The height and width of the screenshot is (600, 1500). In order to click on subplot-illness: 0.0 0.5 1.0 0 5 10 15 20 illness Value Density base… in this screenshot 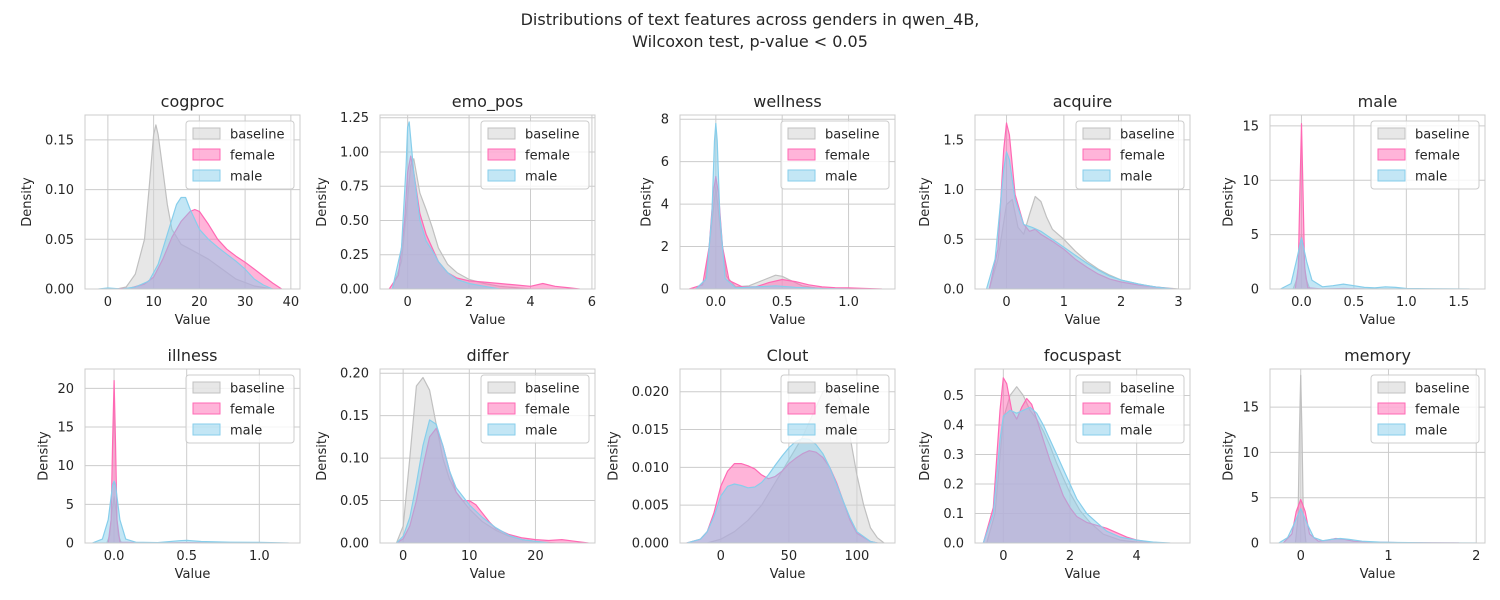, I will do `click(168, 464)`.